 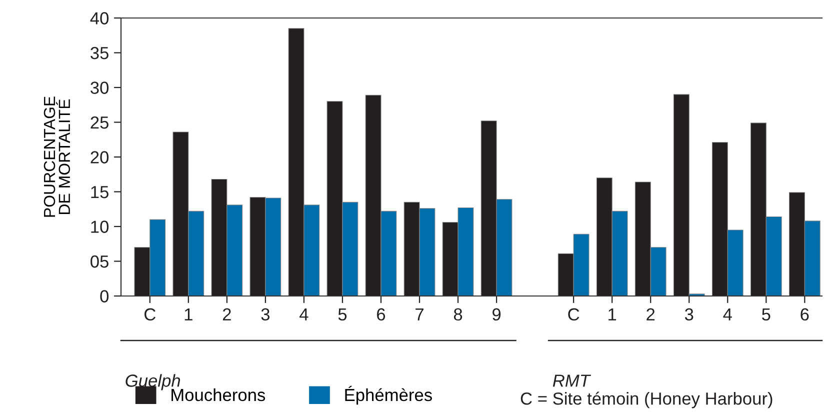 I want to click on text: RMT, so click(x=572, y=380).